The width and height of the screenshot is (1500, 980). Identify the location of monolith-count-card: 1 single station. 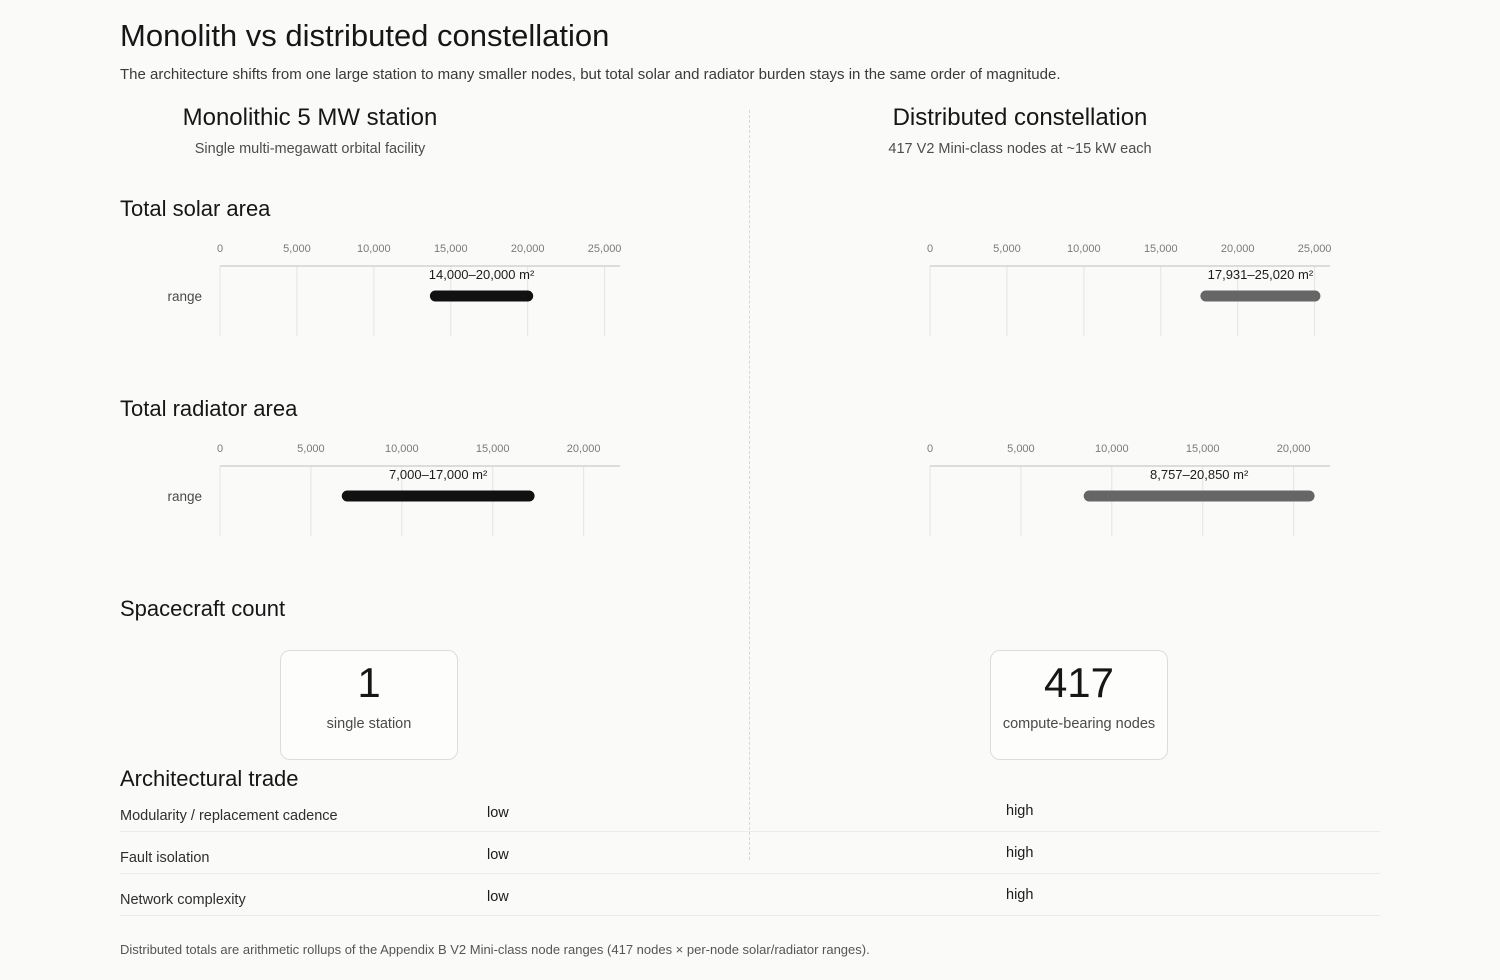
(369, 705).